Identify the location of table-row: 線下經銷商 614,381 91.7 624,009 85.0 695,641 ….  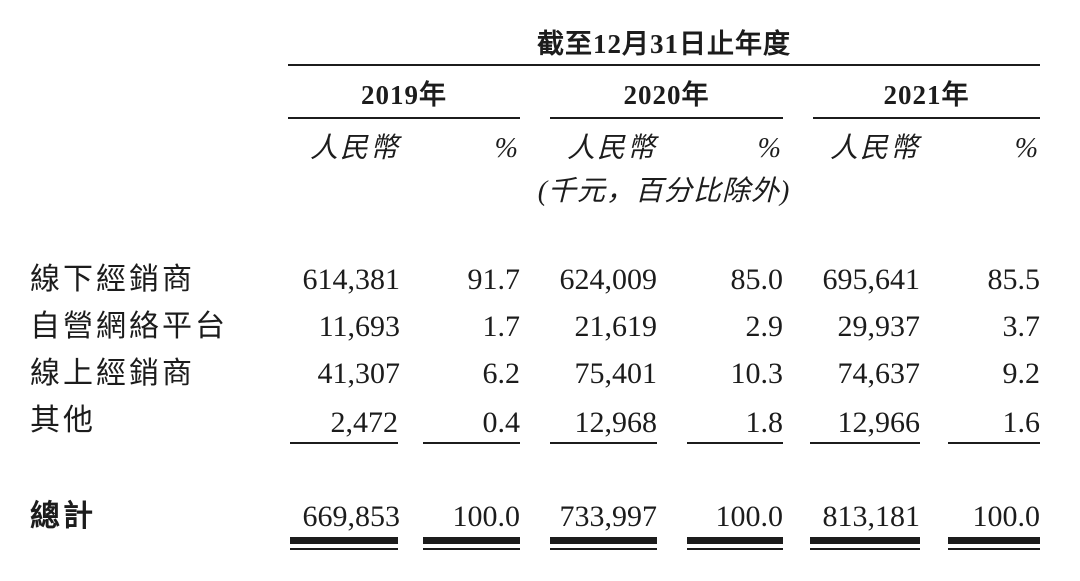
(535, 279).